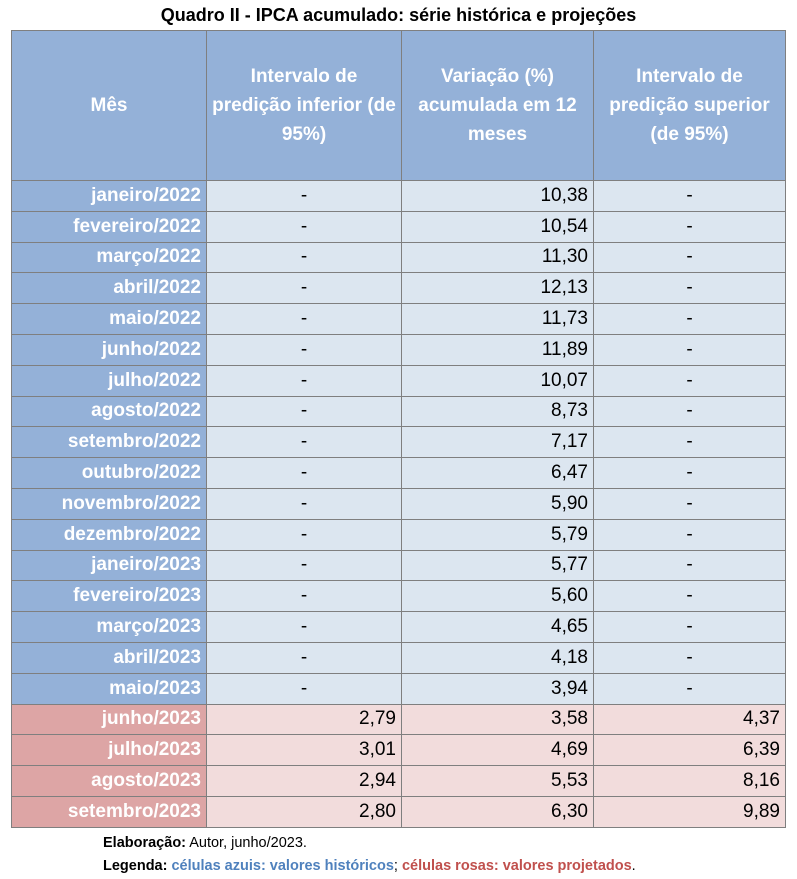 Image resolution: width=797 pixels, height=879 pixels. Describe the element at coordinates (398, 473) in the screenshot. I see `table-row: outubro/2022-6,47-` at that location.